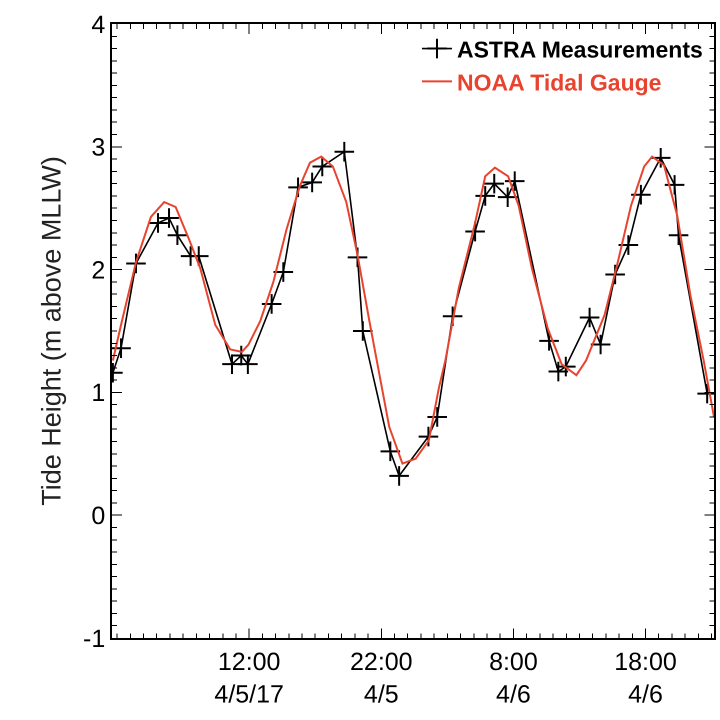  I want to click on y-tick-label: -1, so click(94, 638).